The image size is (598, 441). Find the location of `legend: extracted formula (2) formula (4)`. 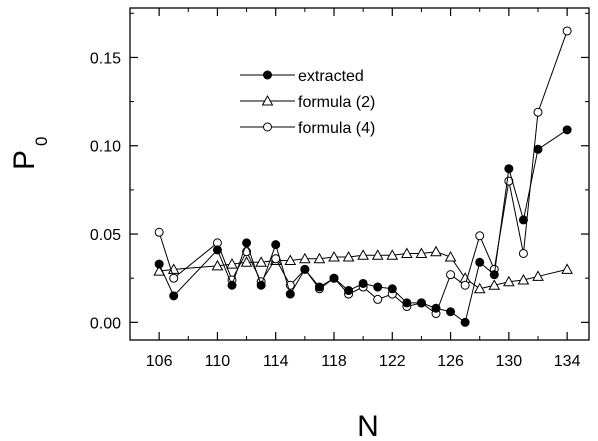

legend: extracted formula (2) formula (4) is located at coordinates (307, 102).